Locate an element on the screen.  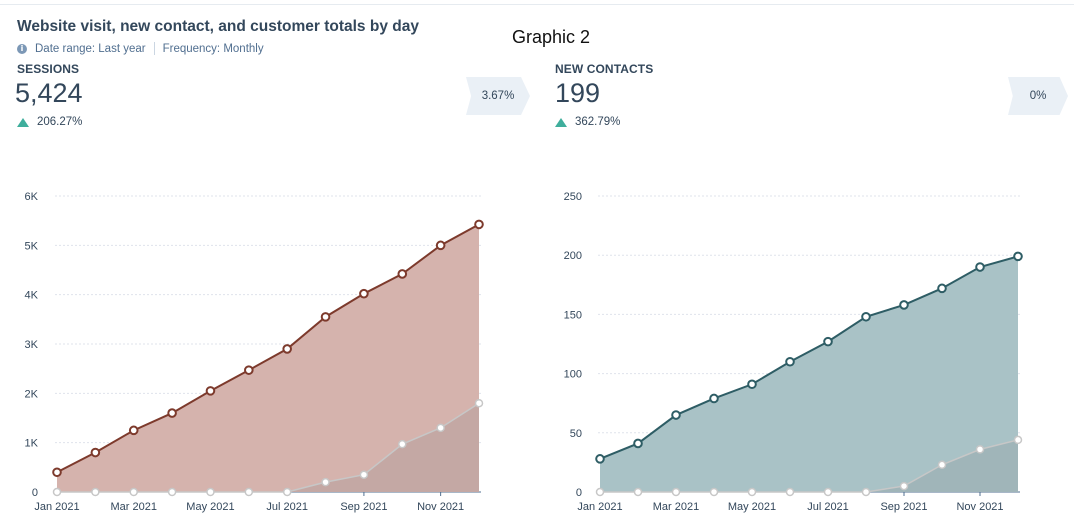
sessions-change-value: 206.27% is located at coordinates (60, 122).